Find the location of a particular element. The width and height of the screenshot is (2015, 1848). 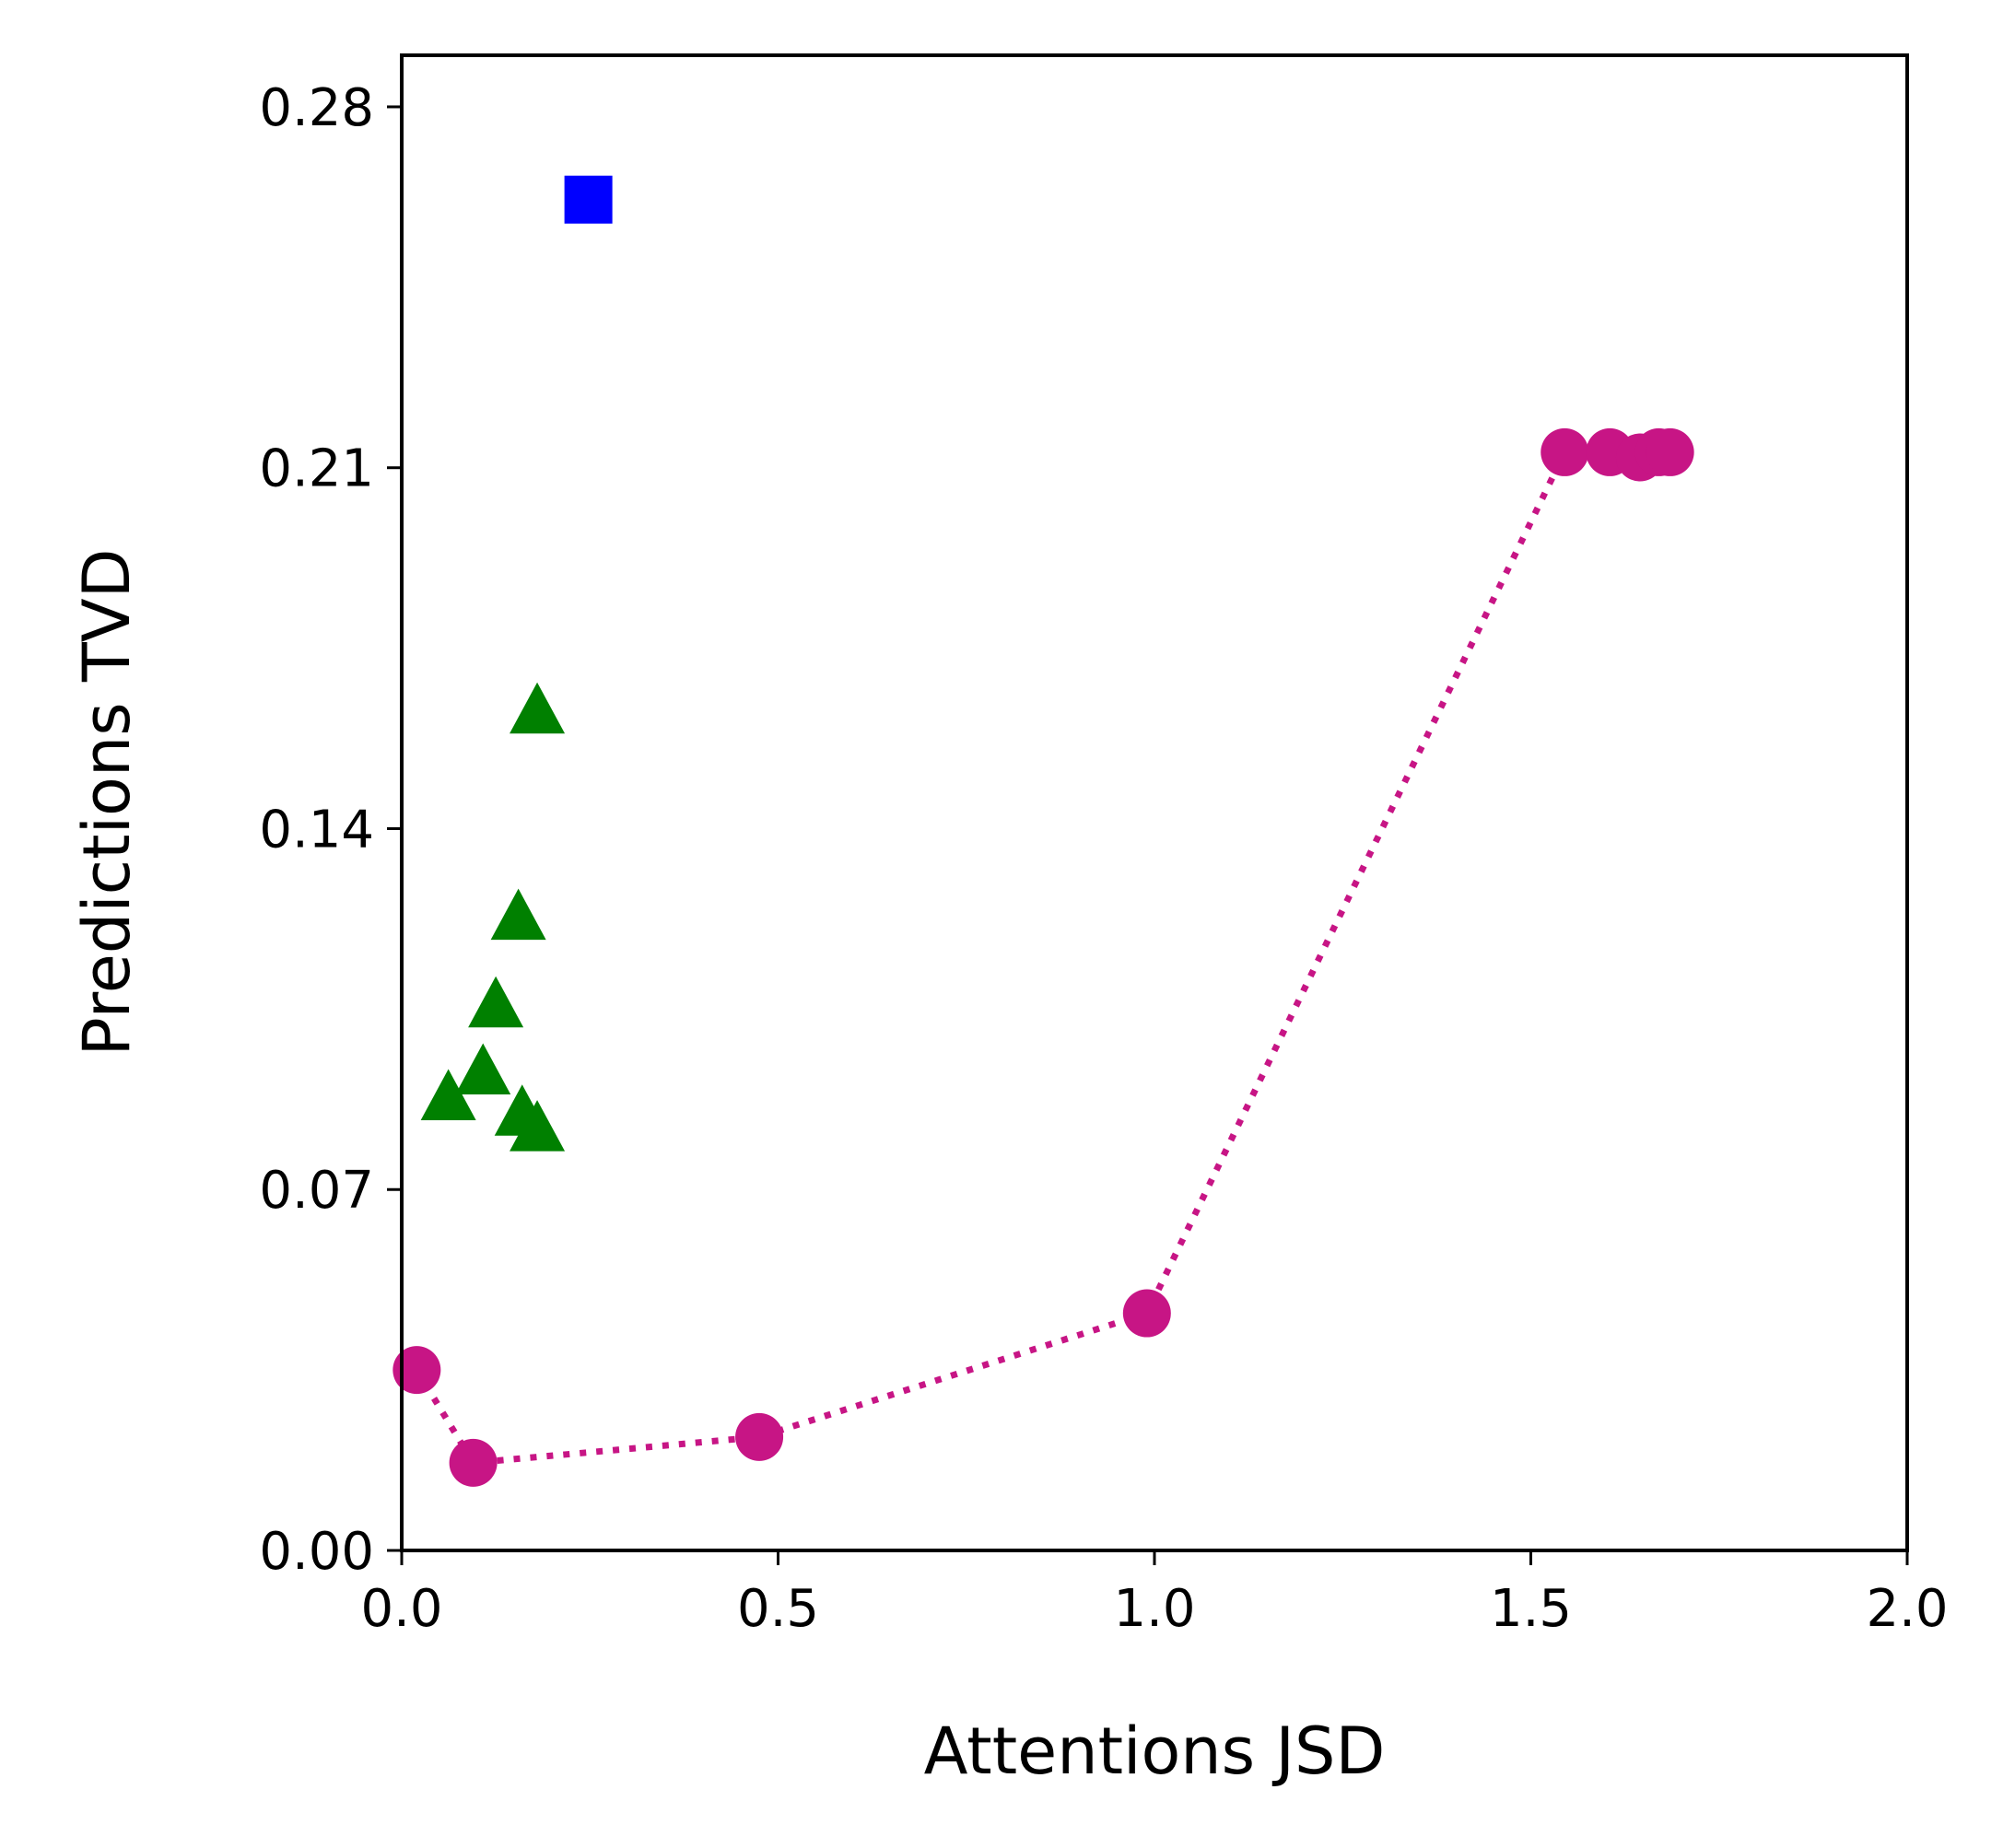

y-tick-label: 0.07 is located at coordinates (316, 1191).